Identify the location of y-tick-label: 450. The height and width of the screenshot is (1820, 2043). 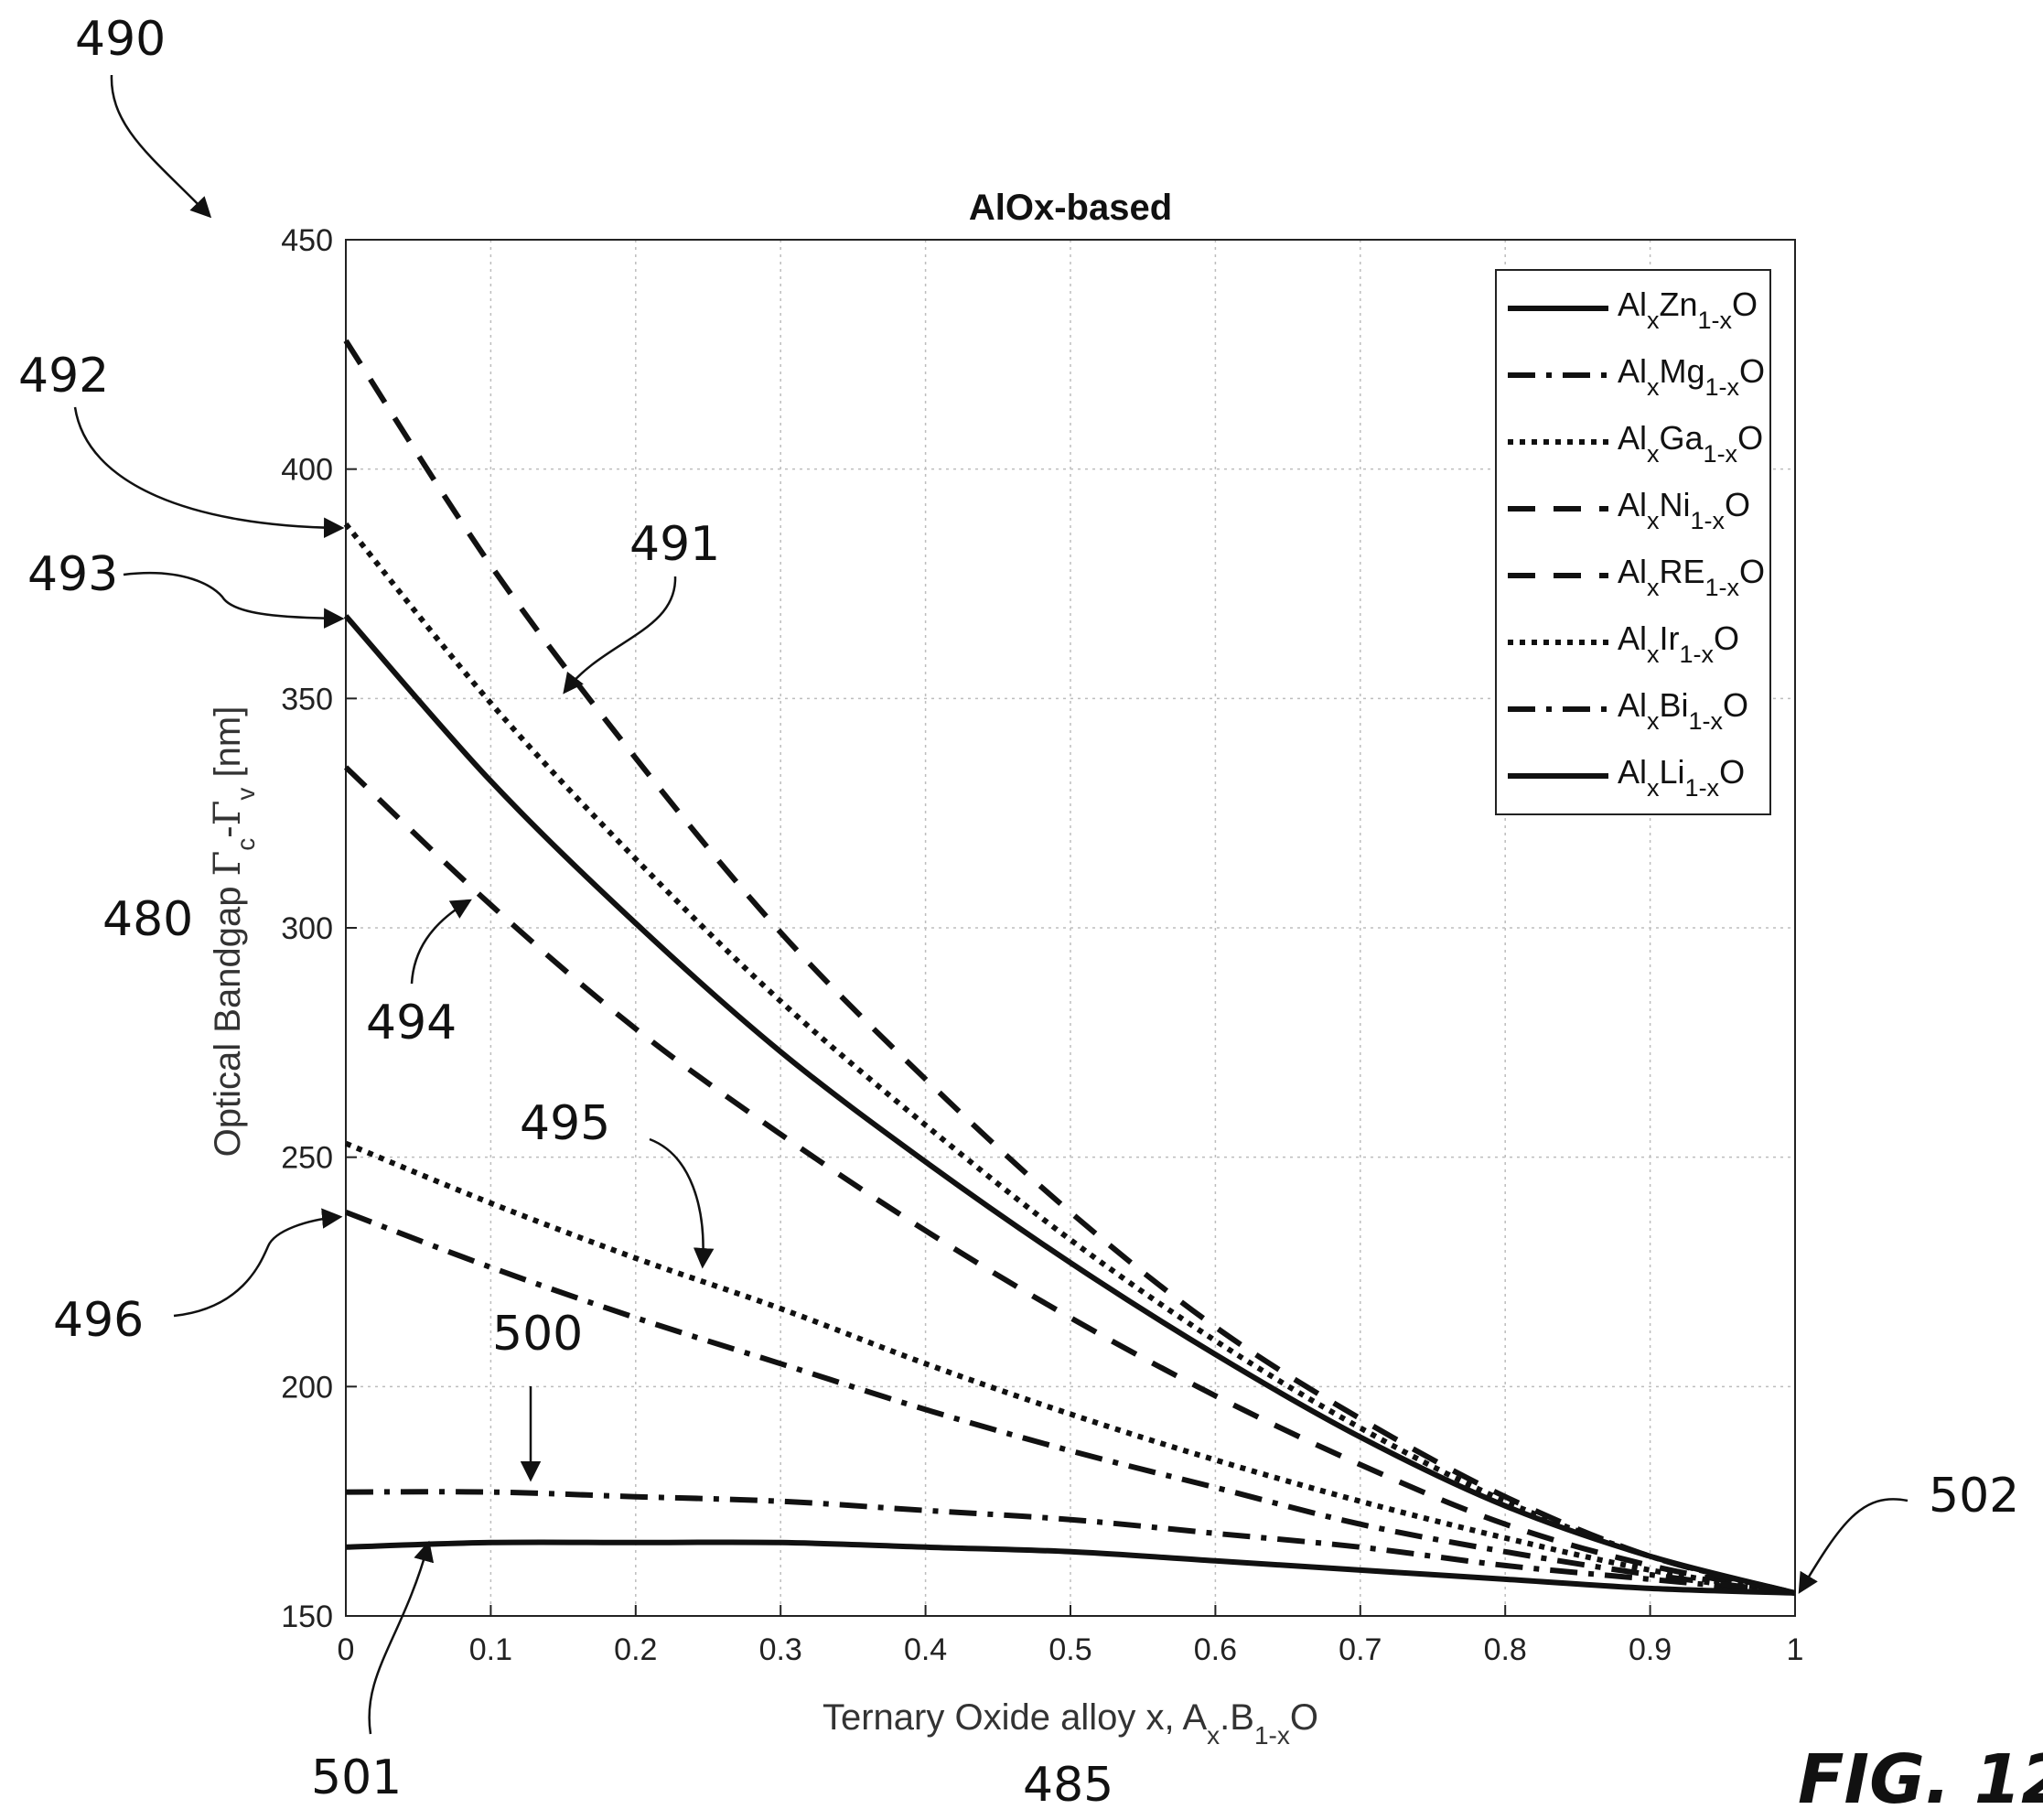
(307, 240).